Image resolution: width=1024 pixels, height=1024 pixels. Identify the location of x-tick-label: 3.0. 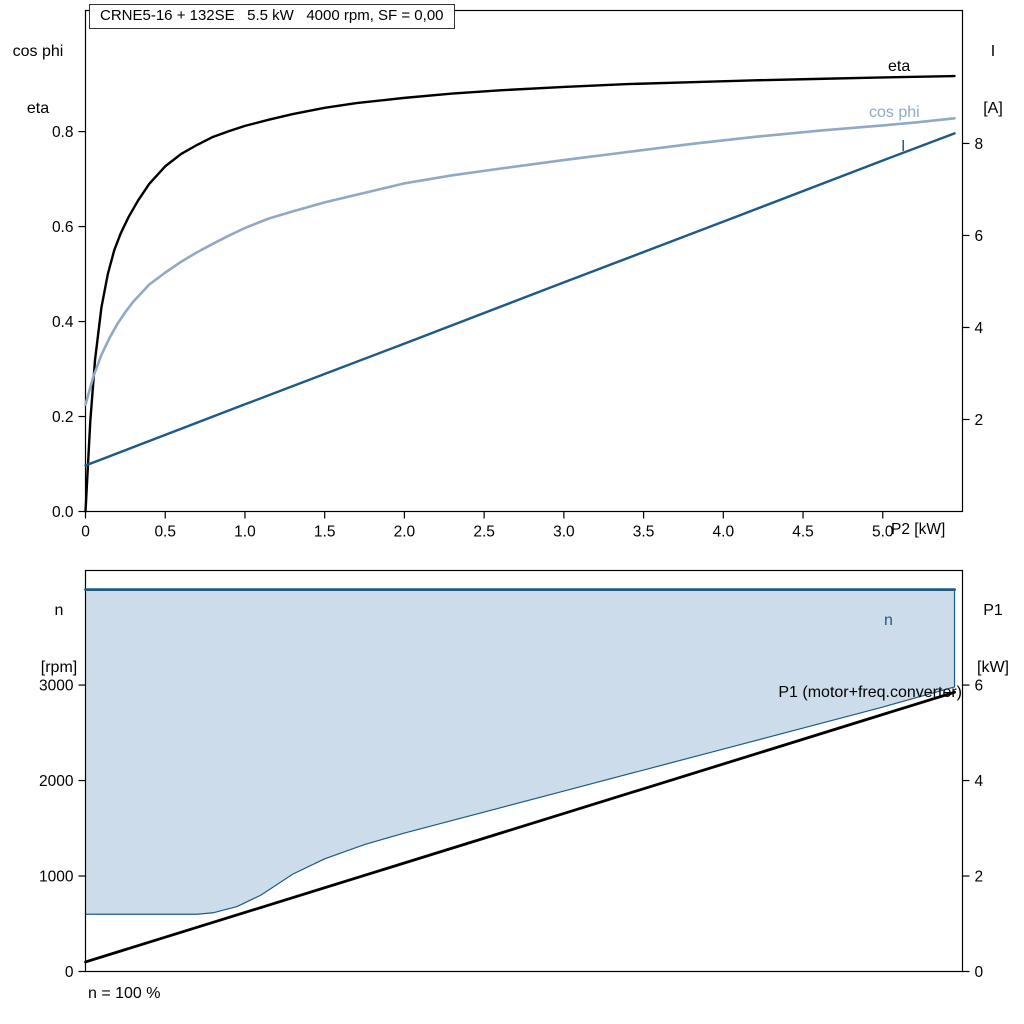
(564, 532).